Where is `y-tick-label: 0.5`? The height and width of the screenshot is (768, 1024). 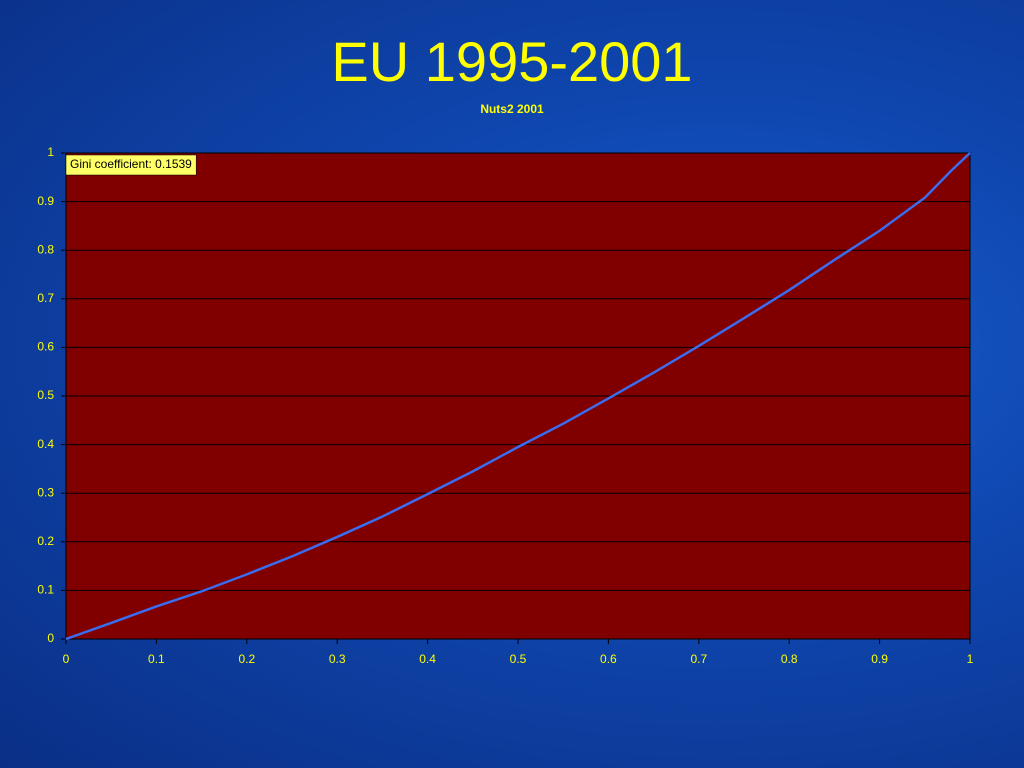 y-tick-label: 0.5 is located at coordinates (45, 395).